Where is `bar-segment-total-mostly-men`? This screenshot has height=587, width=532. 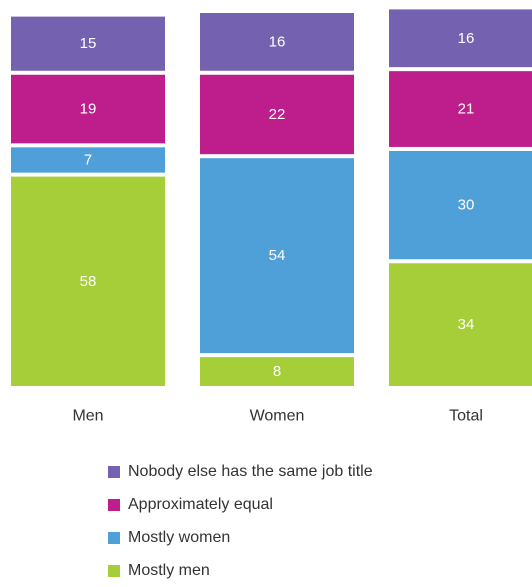 bar-segment-total-mostly-men is located at coordinates (460, 324).